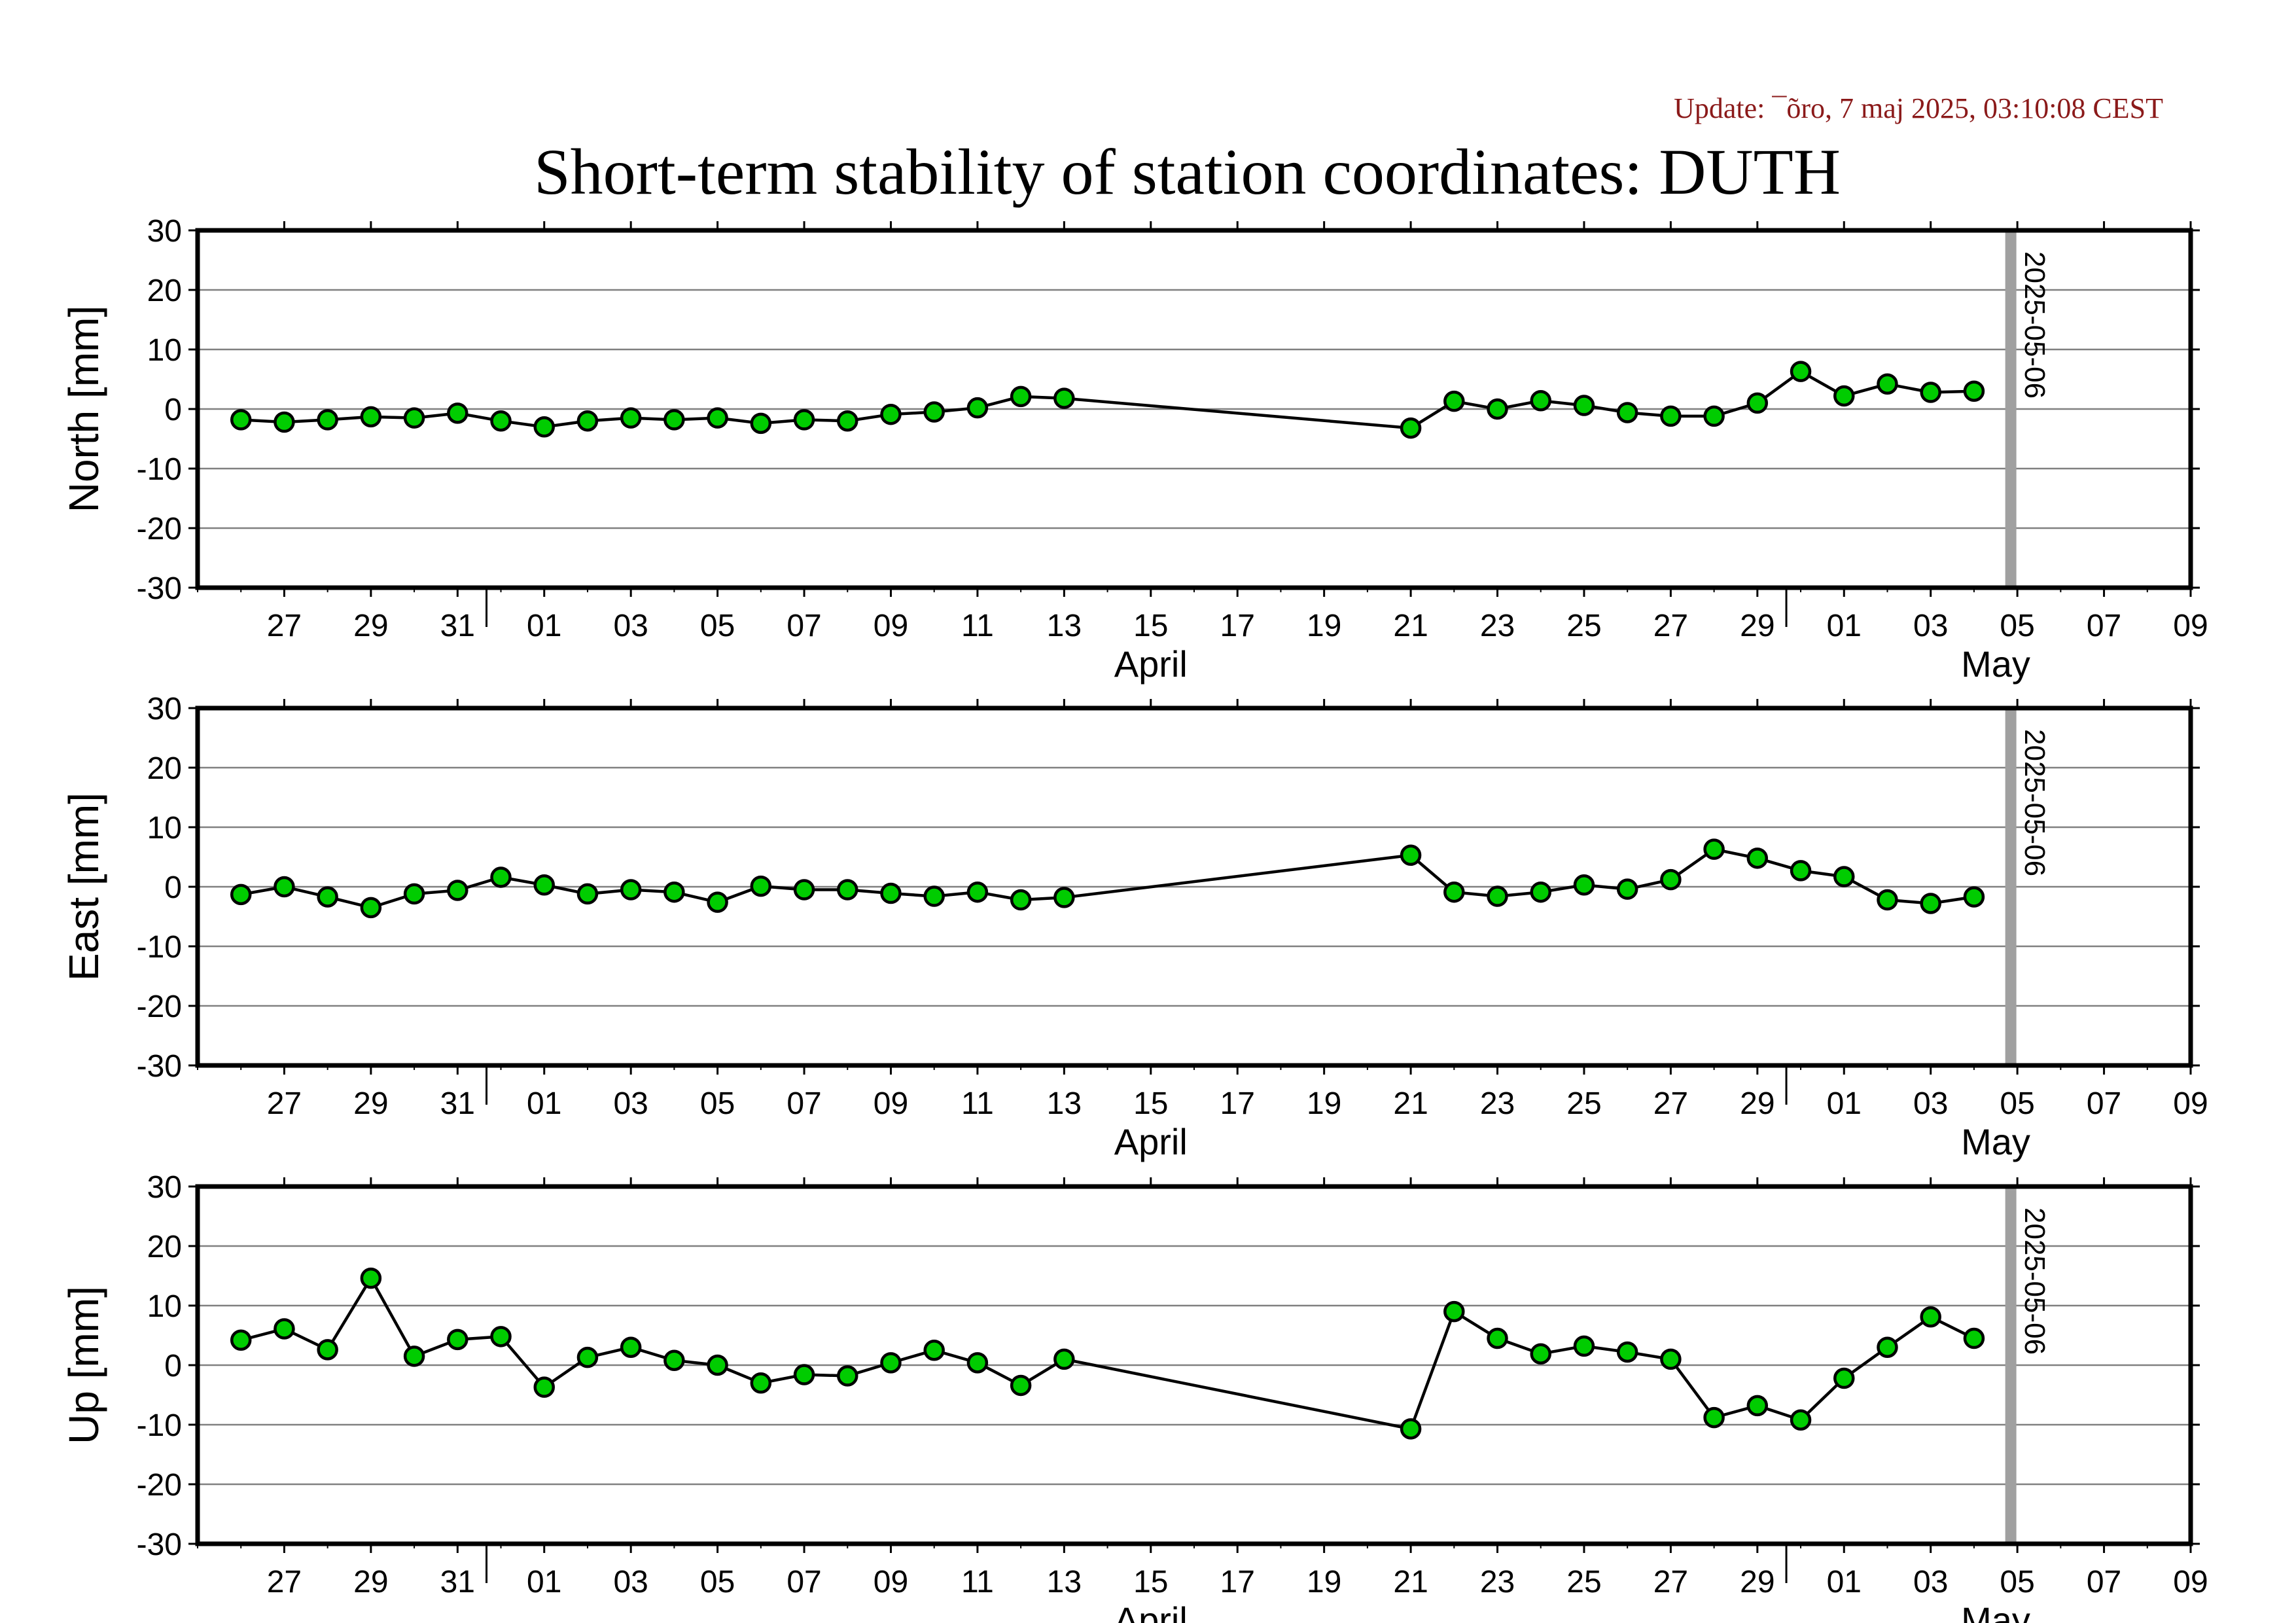 Image resolution: width=2296 pixels, height=1623 pixels. I want to click on x-tick-label: 15, so click(1150, 1103).